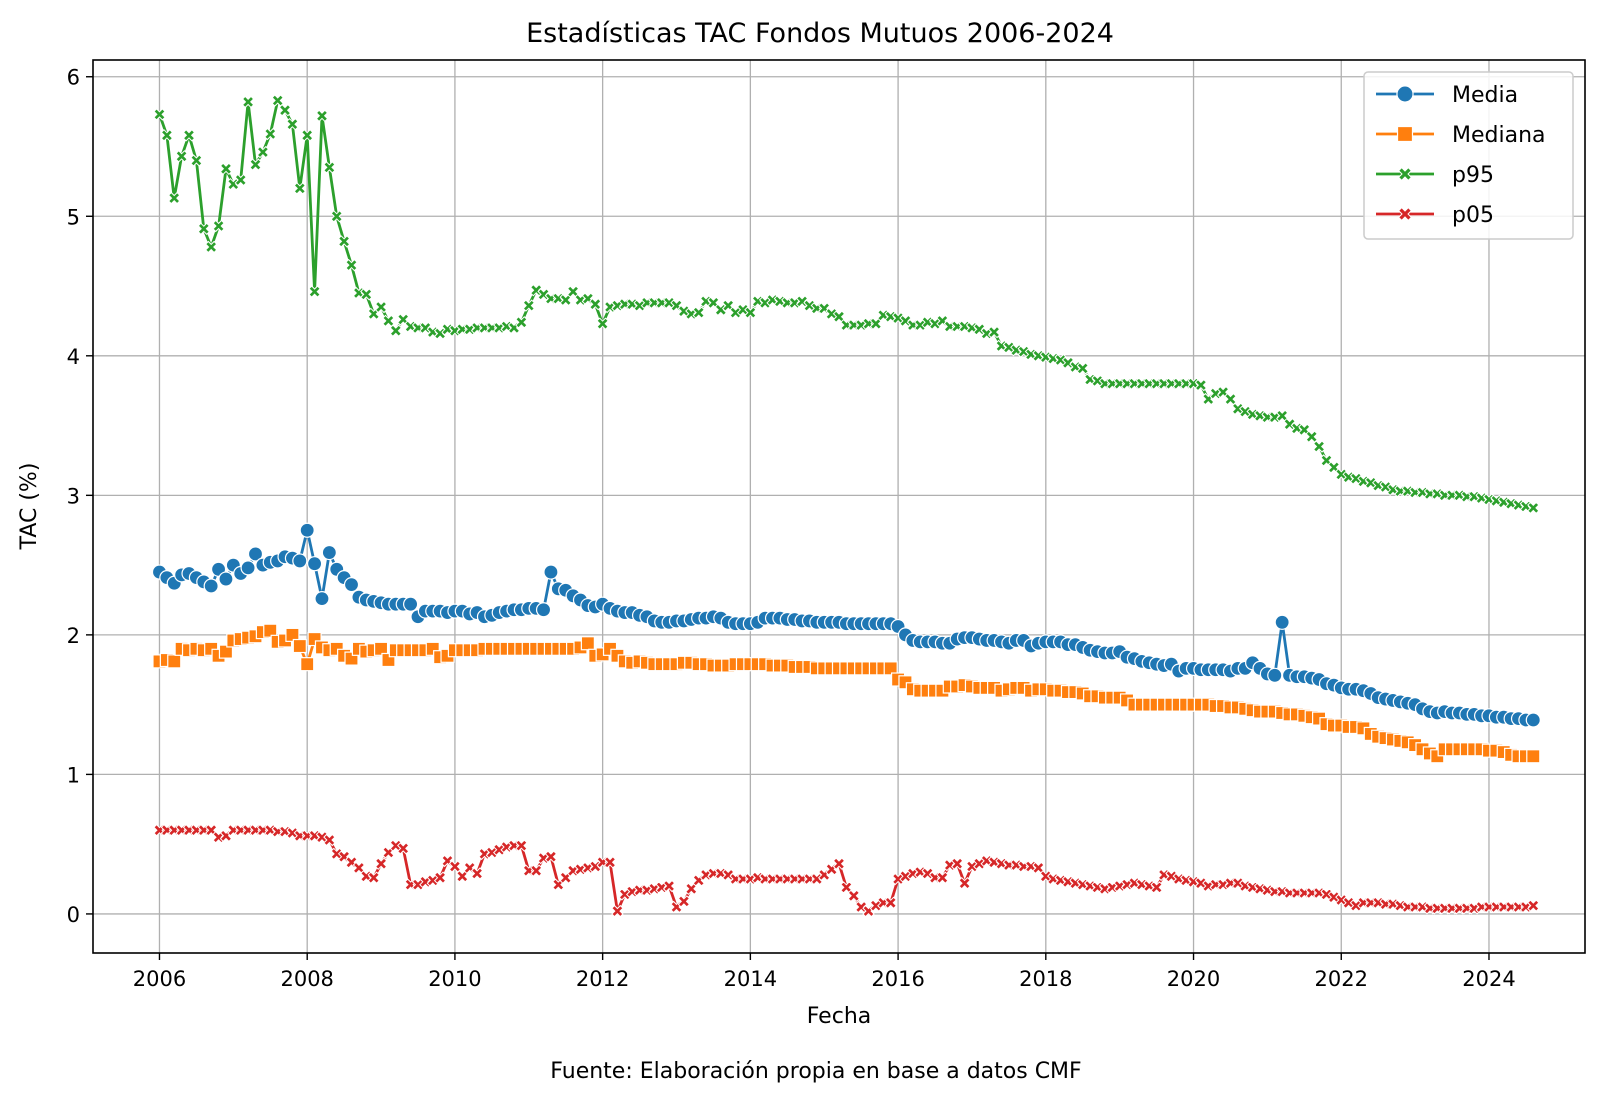  What do you see at coordinates (1405, 134) in the screenshot?
I see `legend-marker-mediana` at bounding box center [1405, 134].